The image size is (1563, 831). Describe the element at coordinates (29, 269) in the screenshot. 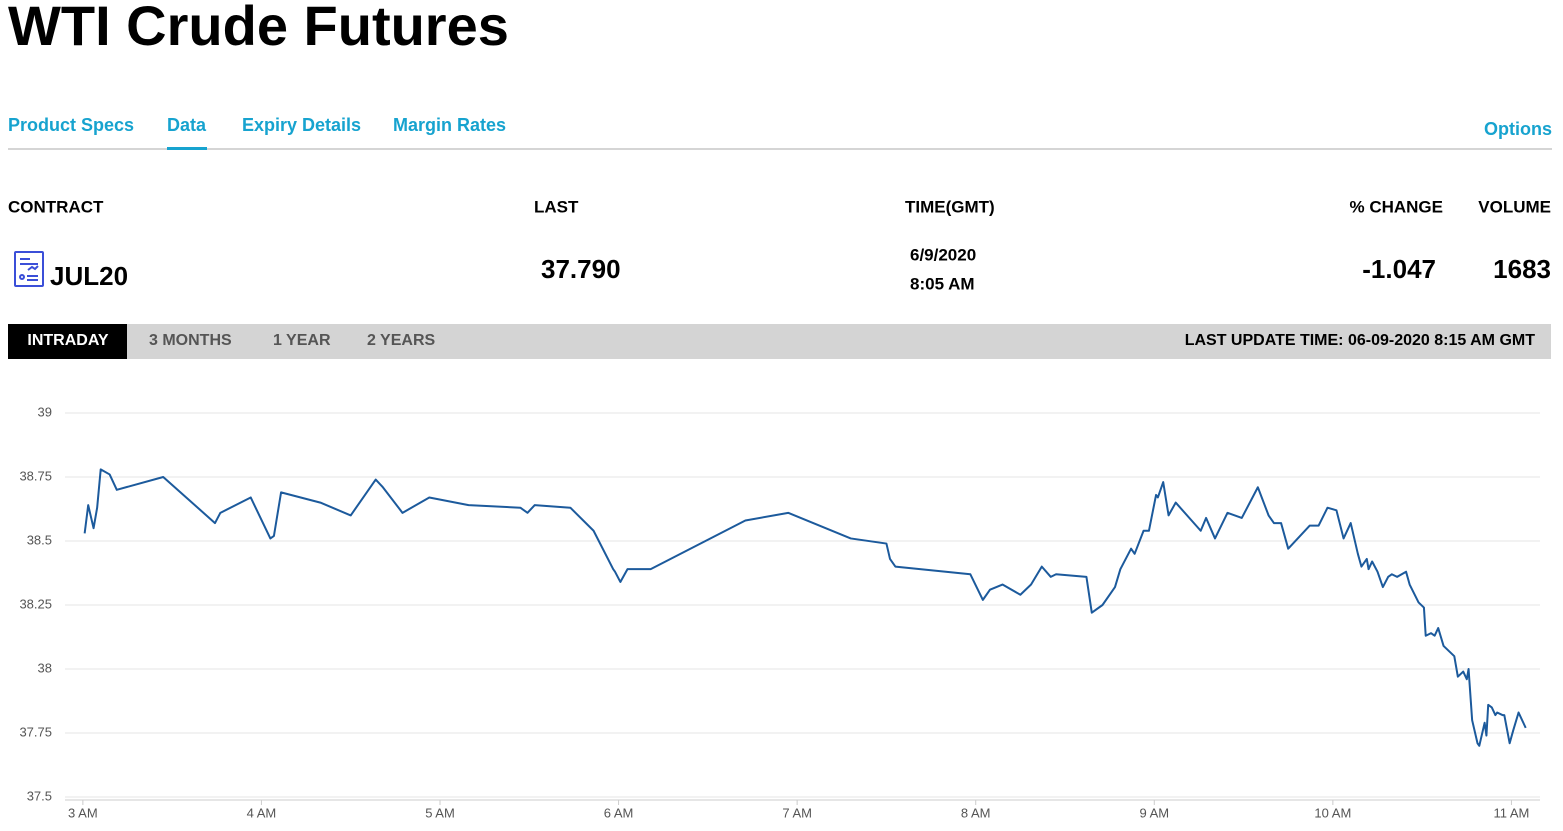

I see `contract-icon` at that location.